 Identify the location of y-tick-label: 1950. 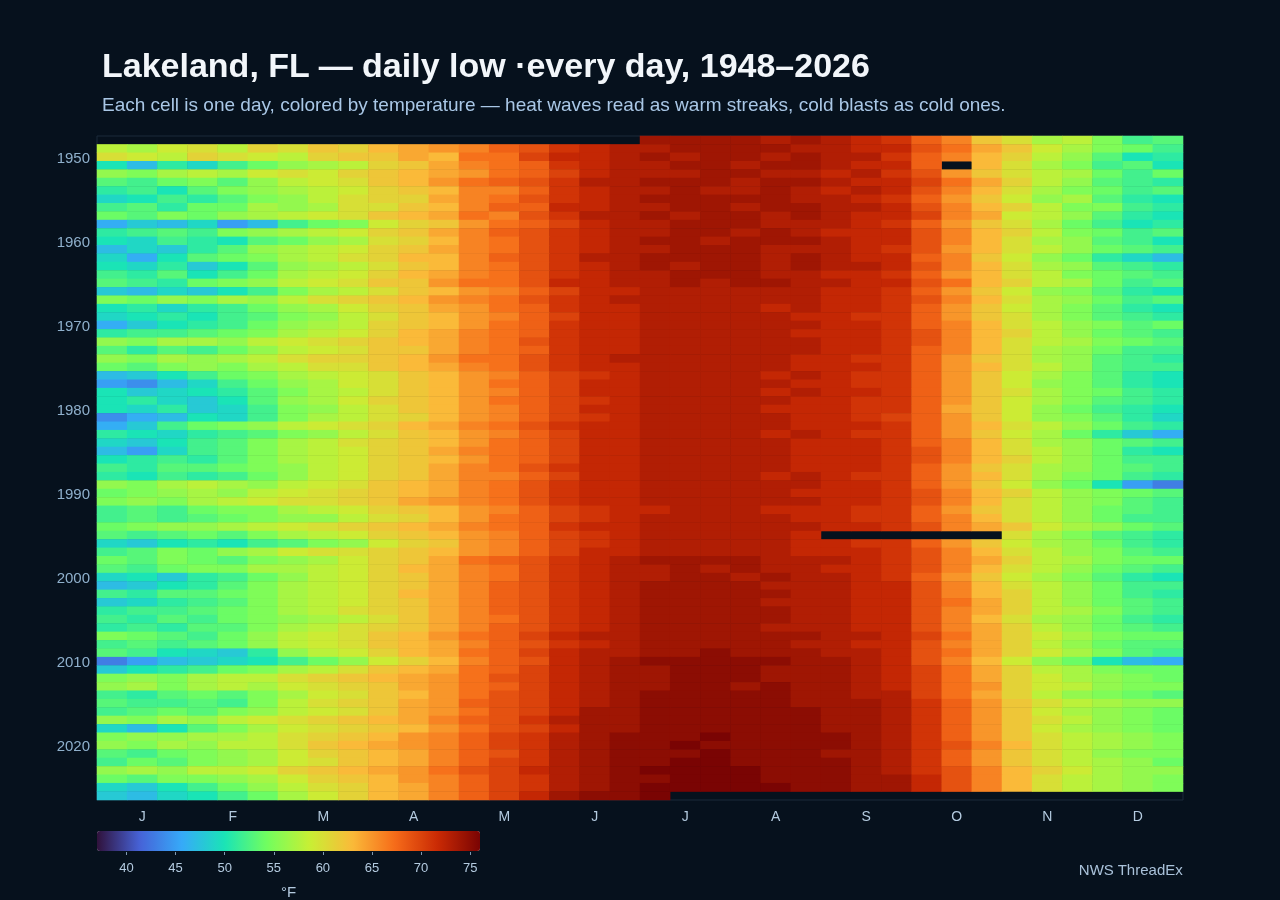
(73, 157).